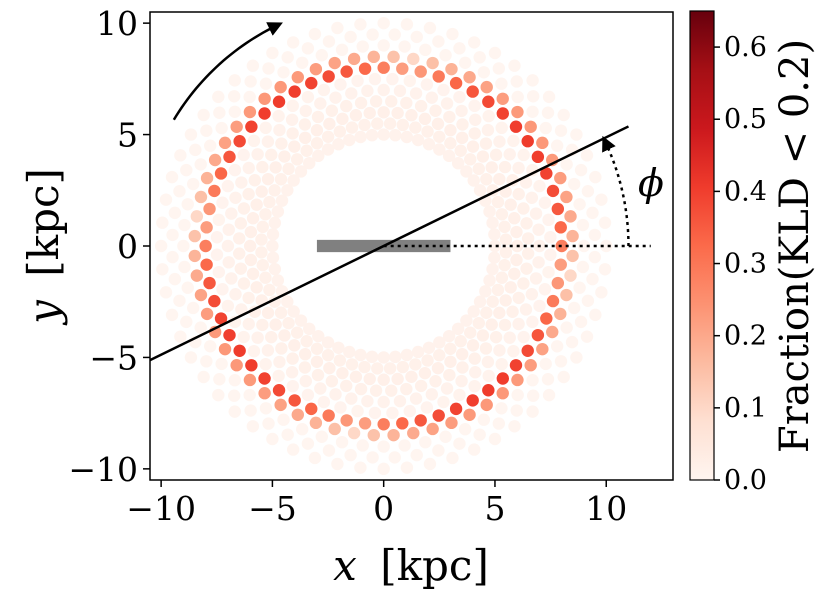  What do you see at coordinates (127, 135) in the screenshot?
I see `y-tick-label: 5` at bounding box center [127, 135].